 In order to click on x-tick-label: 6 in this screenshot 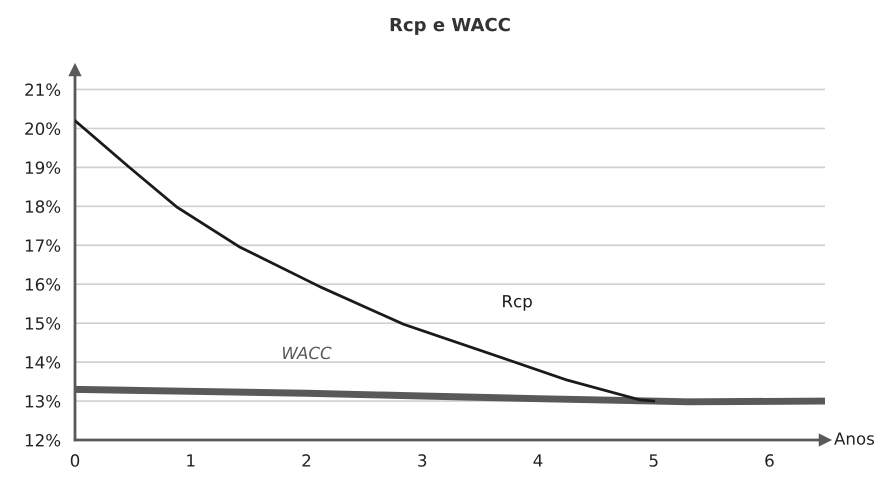, I will do `click(769, 460)`.